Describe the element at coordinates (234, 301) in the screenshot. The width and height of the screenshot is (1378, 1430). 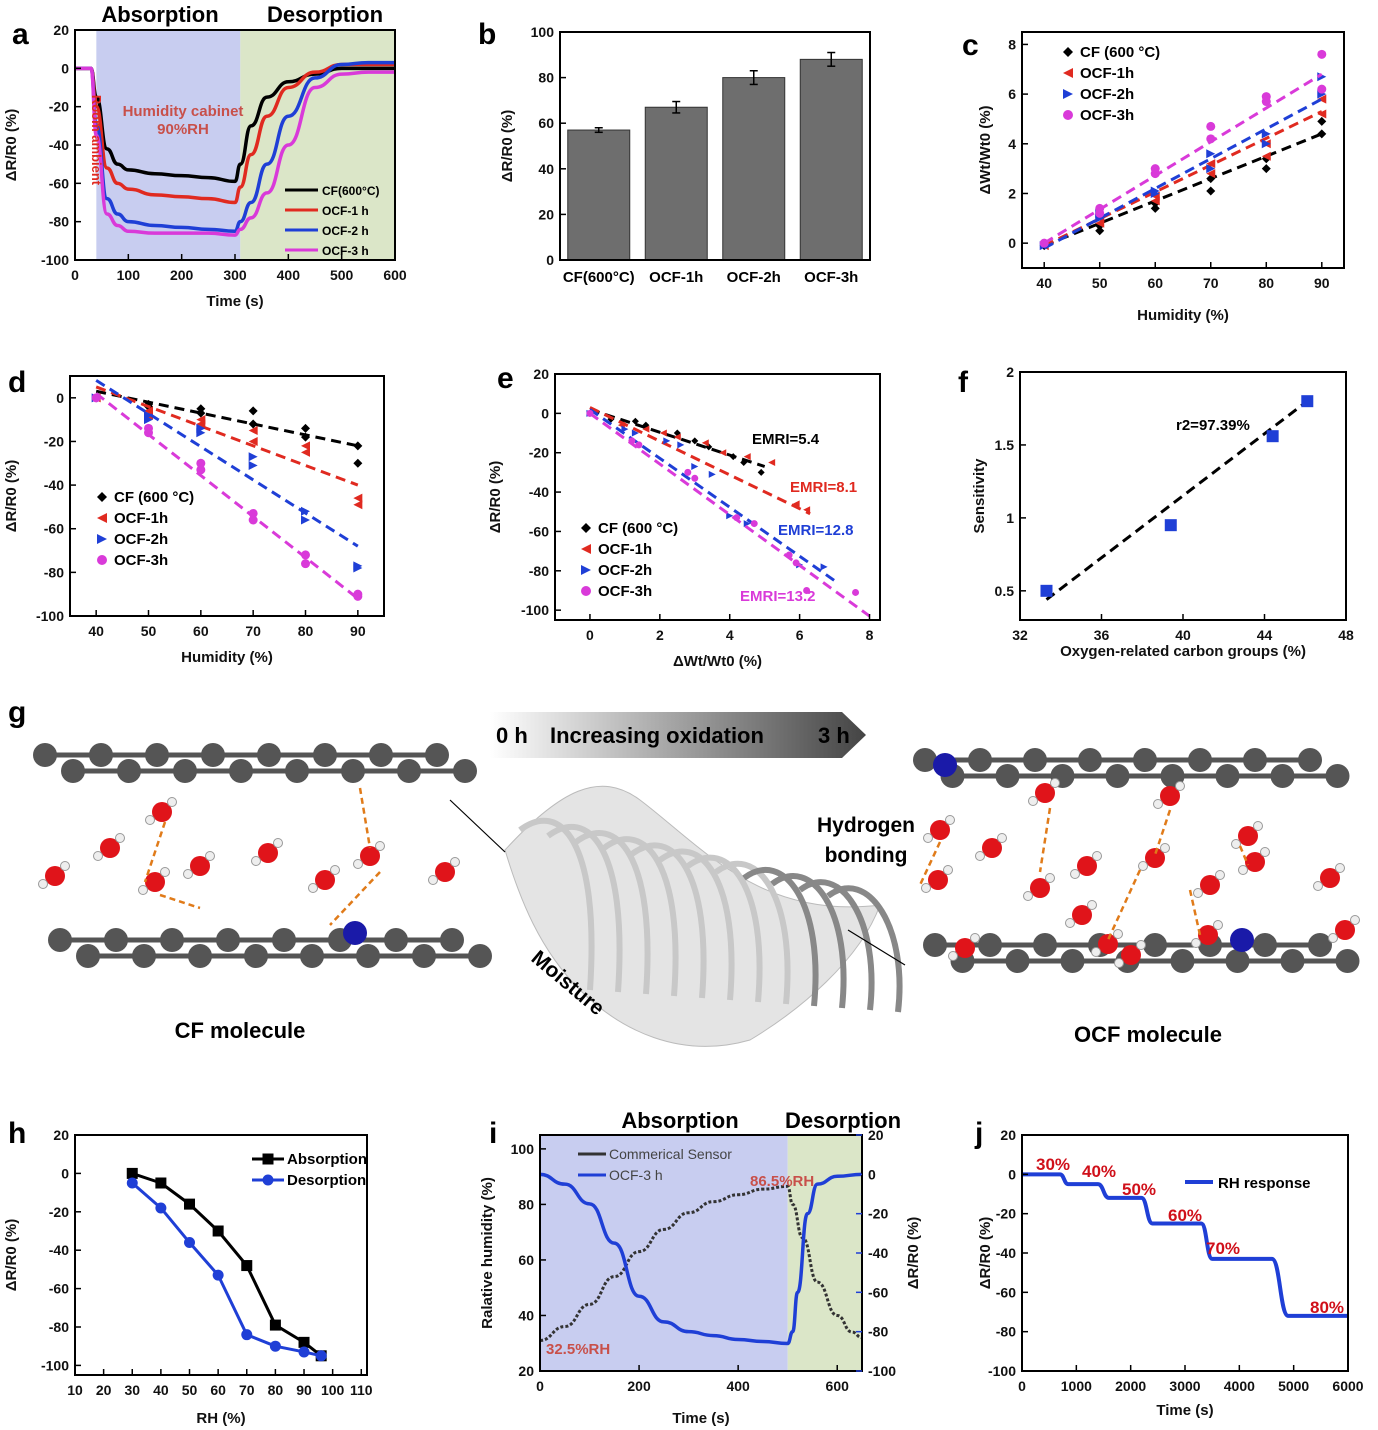
I see `x-axis-label: Time (s)` at that location.